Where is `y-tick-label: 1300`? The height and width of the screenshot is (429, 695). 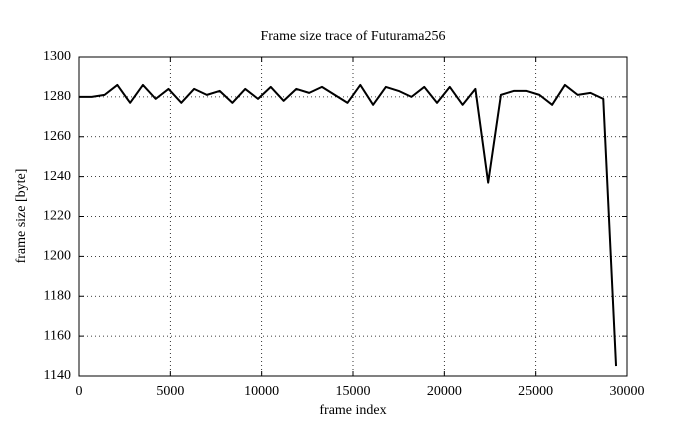
y-tick-label: 1300 is located at coordinates (57, 56).